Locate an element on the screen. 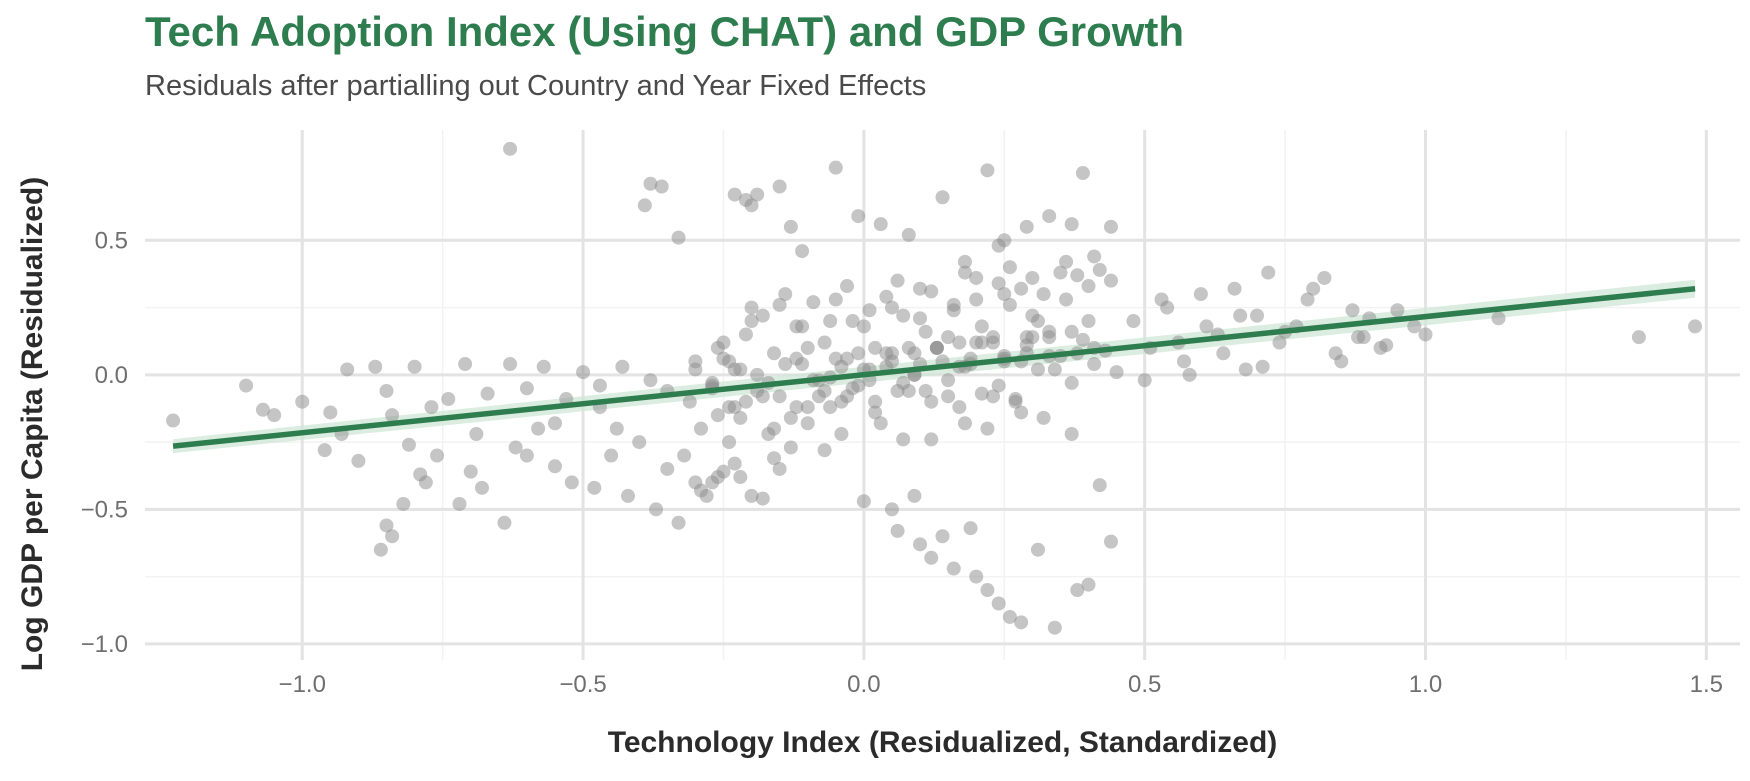 The width and height of the screenshot is (1750, 781). x-tick-label: 1.5 is located at coordinates (1706, 684).